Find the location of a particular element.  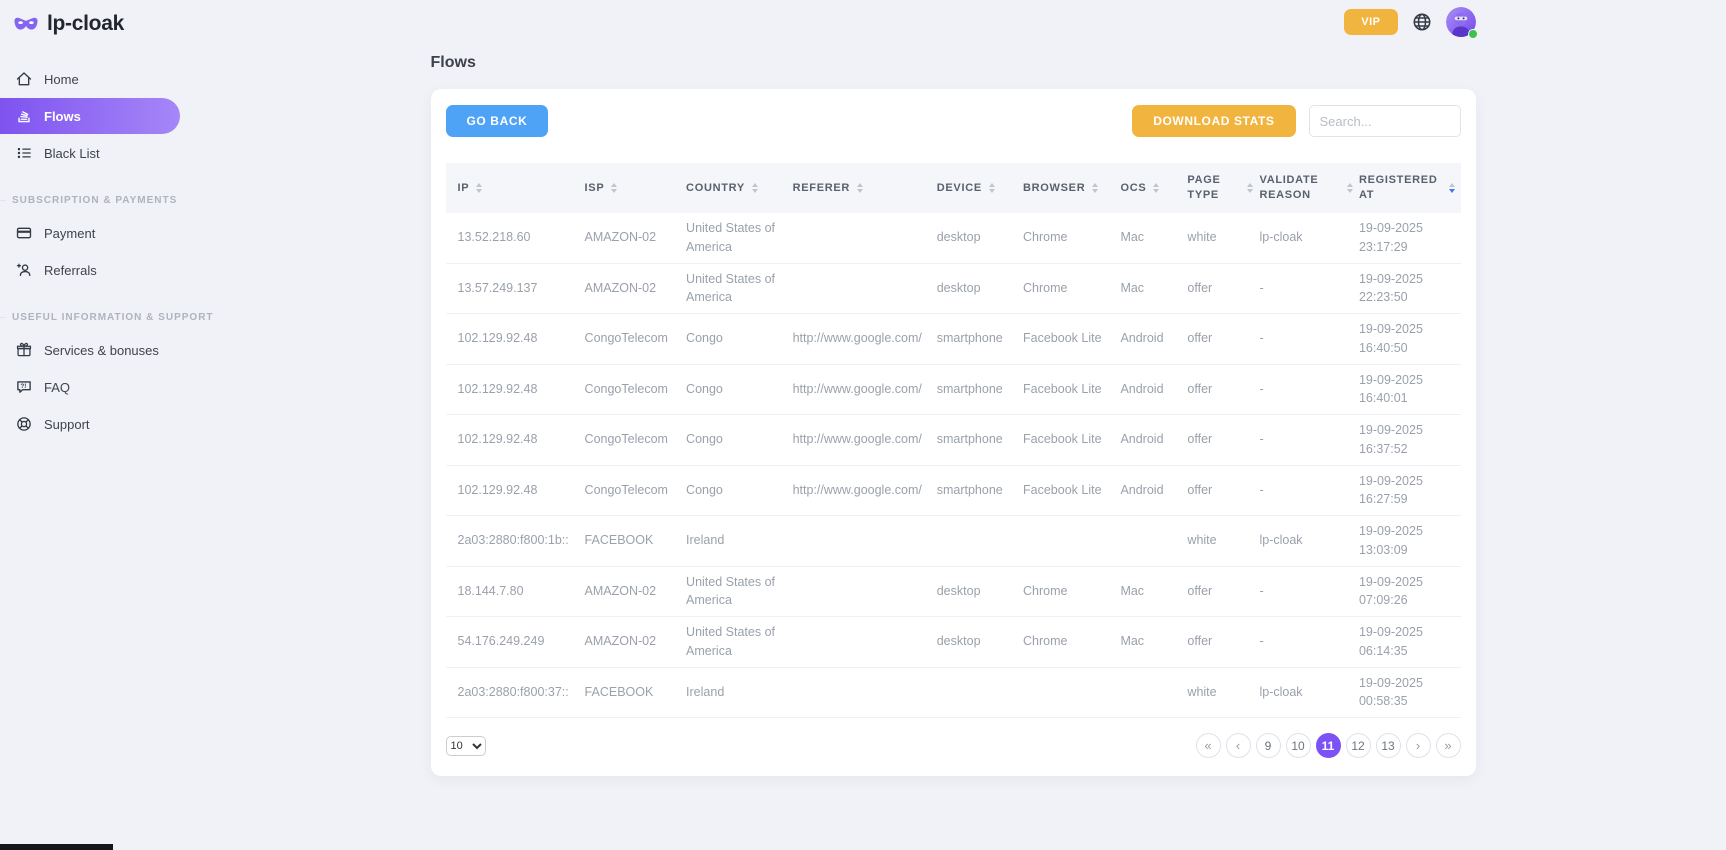

pagination-page-11: 11 is located at coordinates (1328, 745).